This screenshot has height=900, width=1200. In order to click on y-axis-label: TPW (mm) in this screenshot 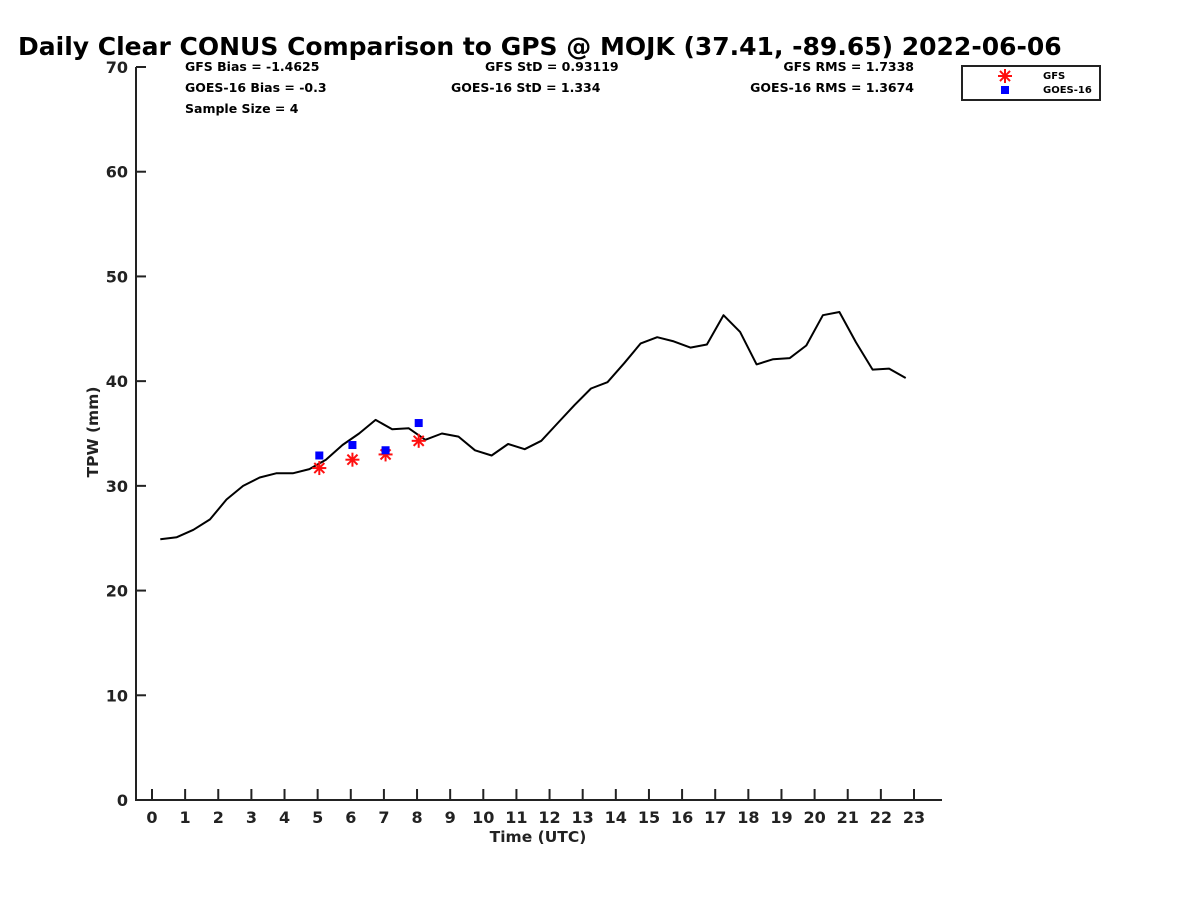, I will do `click(93, 432)`.